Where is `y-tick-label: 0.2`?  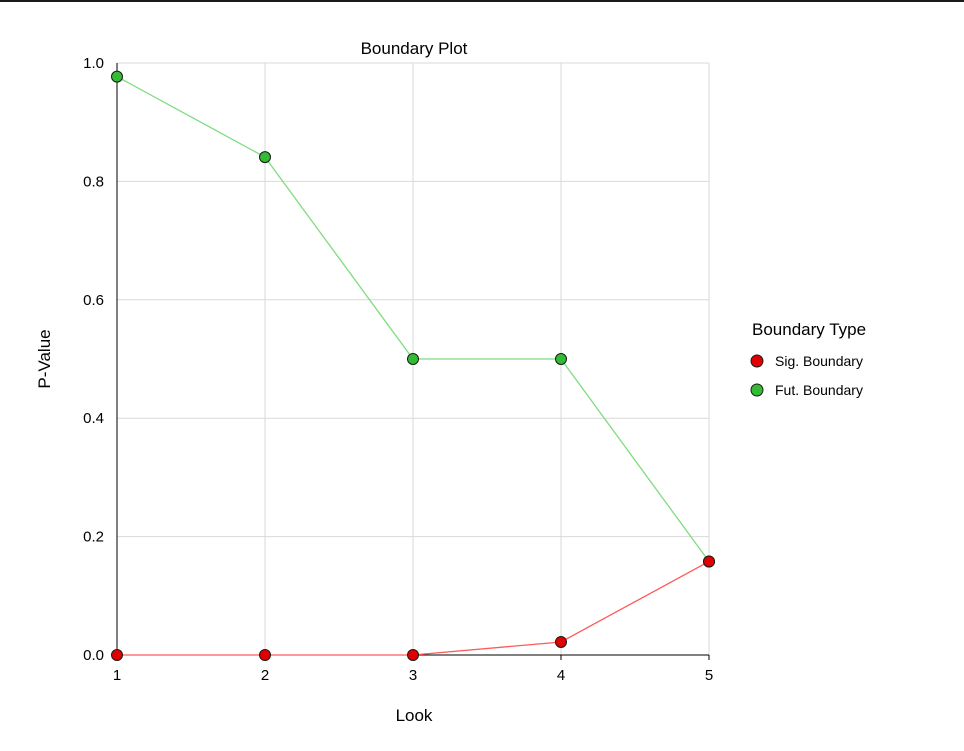
y-tick-label: 0.2 is located at coordinates (93, 537).